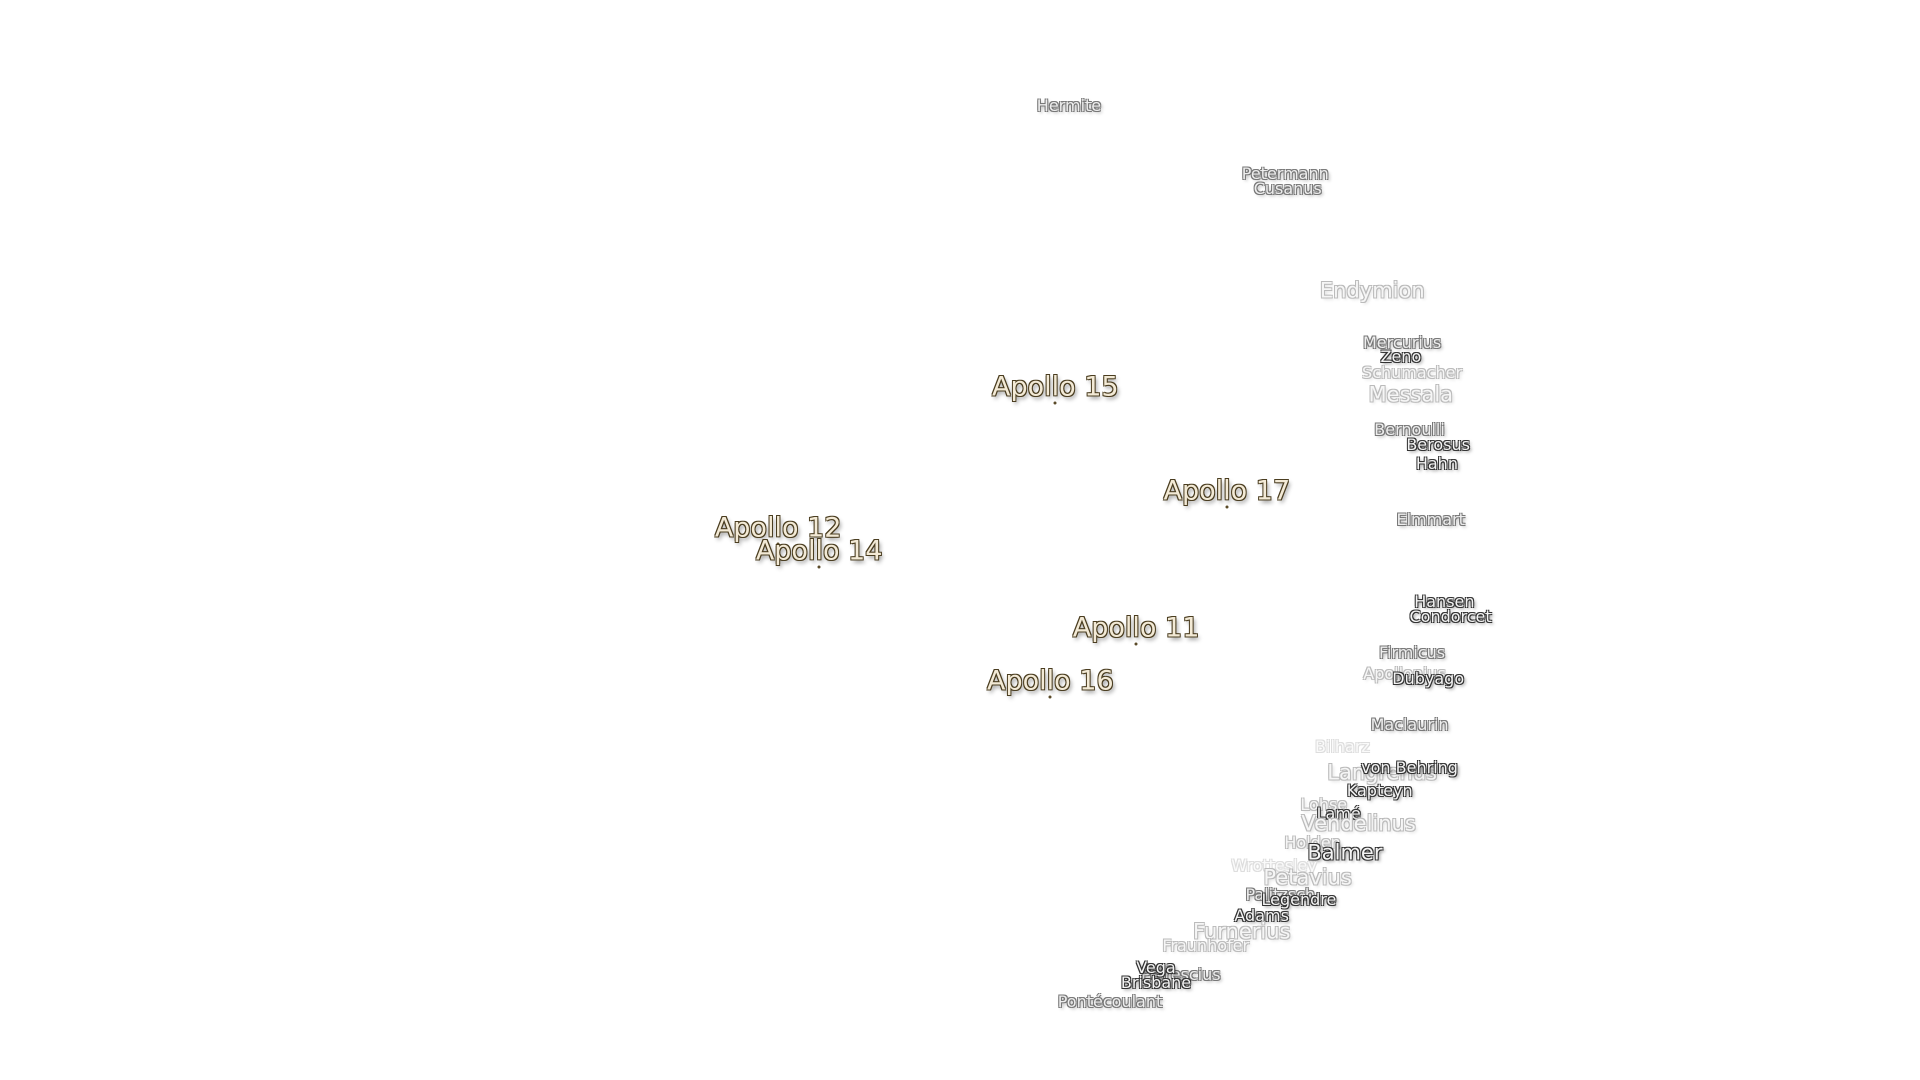 The width and height of the screenshot is (1920, 1080). I want to click on crater-label: Langrenus, so click(1382, 772).